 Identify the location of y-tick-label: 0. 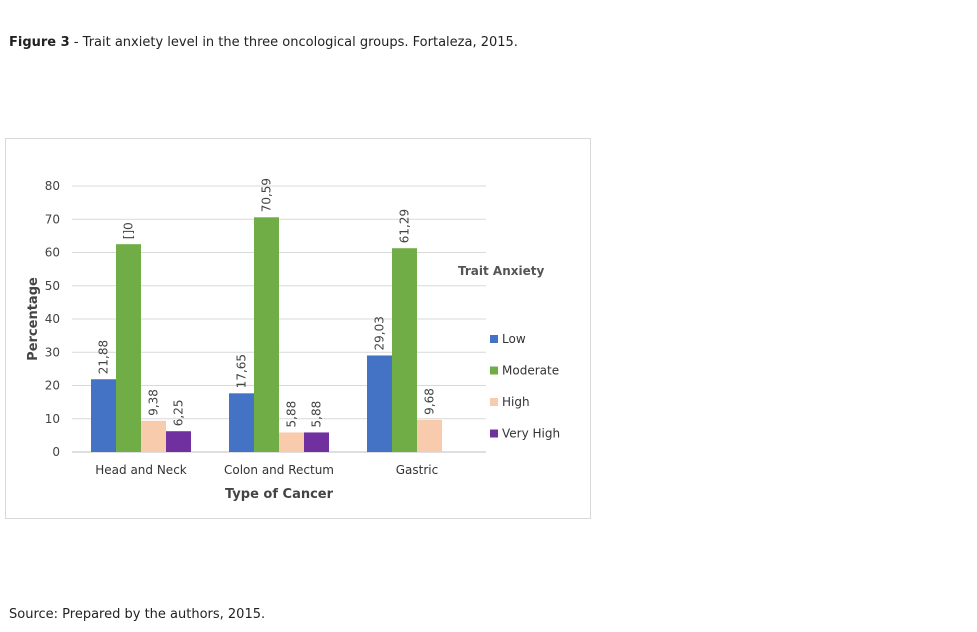
(56, 452).